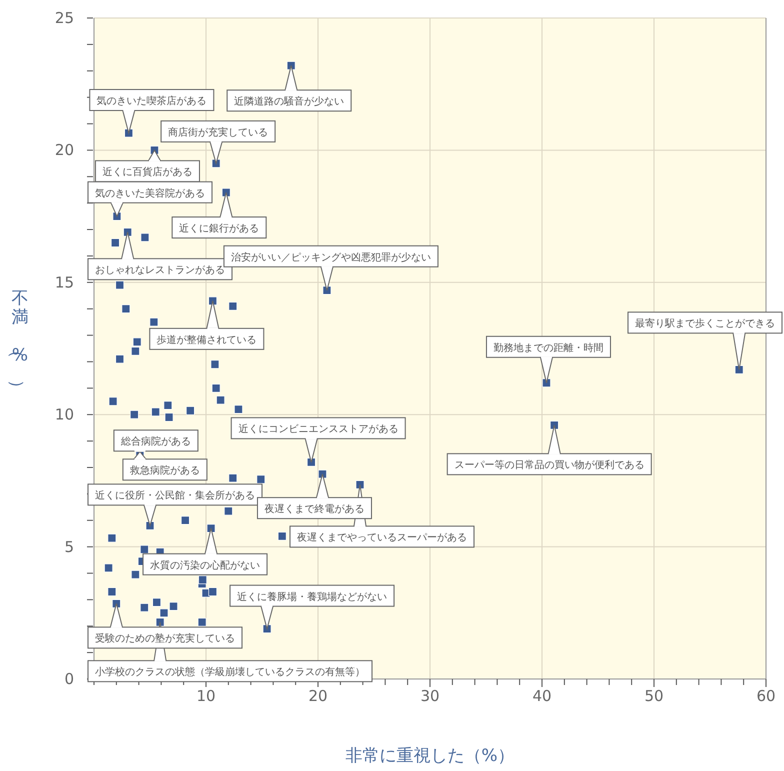 This screenshot has width=784, height=771. I want to click on annotation: 小学校のクラスの状態（学級崩壊しているクラスの有無等）, so click(230, 672).